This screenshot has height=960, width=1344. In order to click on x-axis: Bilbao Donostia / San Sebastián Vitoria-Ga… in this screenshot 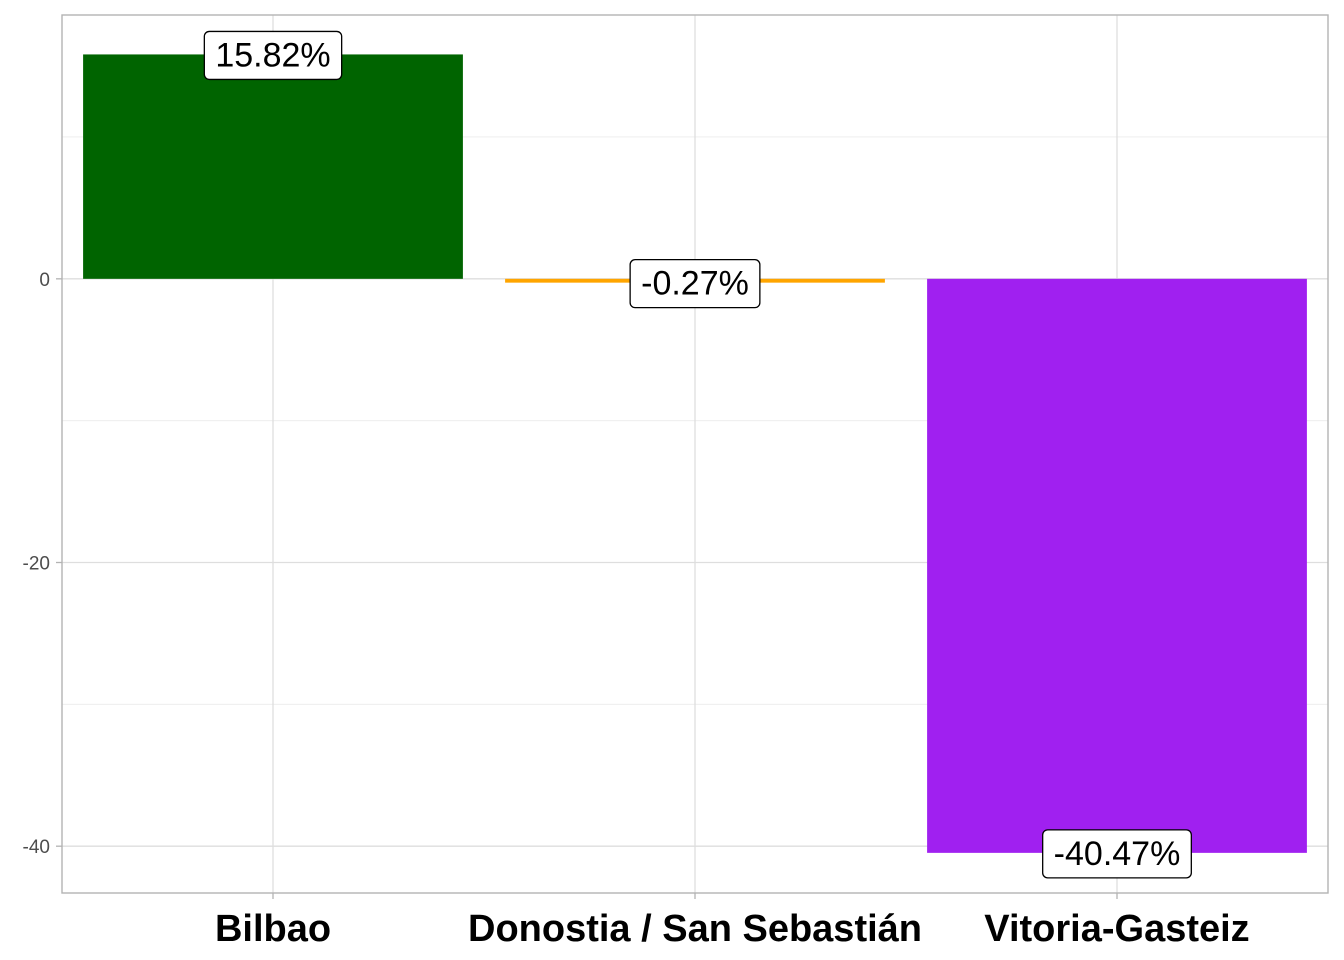, I will do `click(732, 921)`.